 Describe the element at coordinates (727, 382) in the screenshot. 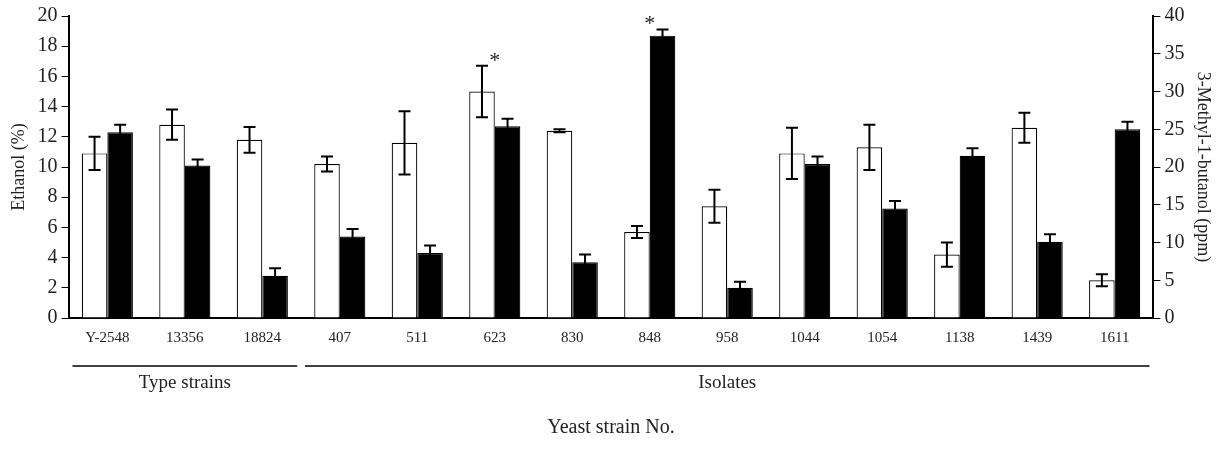

I see `text: Isolates` at that location.